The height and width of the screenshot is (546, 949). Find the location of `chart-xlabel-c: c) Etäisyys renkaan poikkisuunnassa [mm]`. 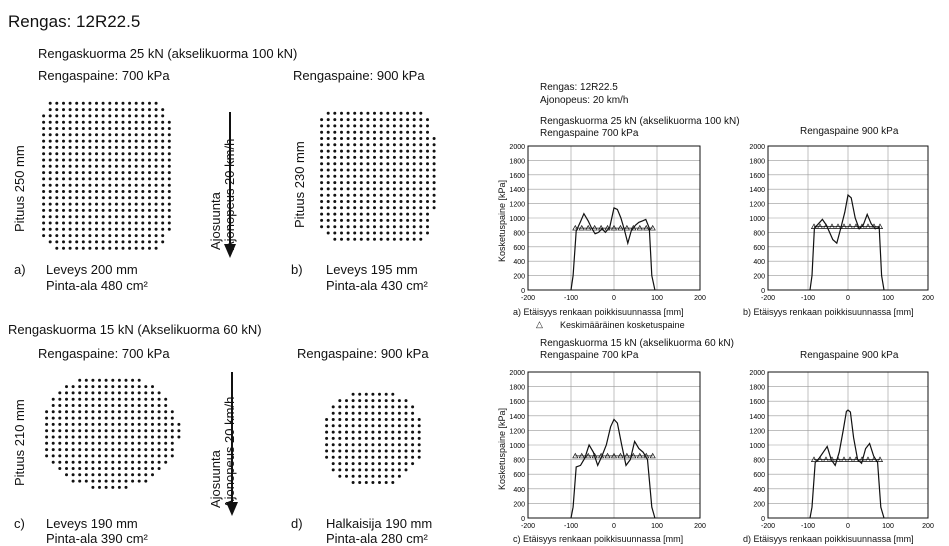

chart-xlabel-c: c) Etäisyys renkaan poikkisuunnassa [mm] is located at coordinates (598, 539).